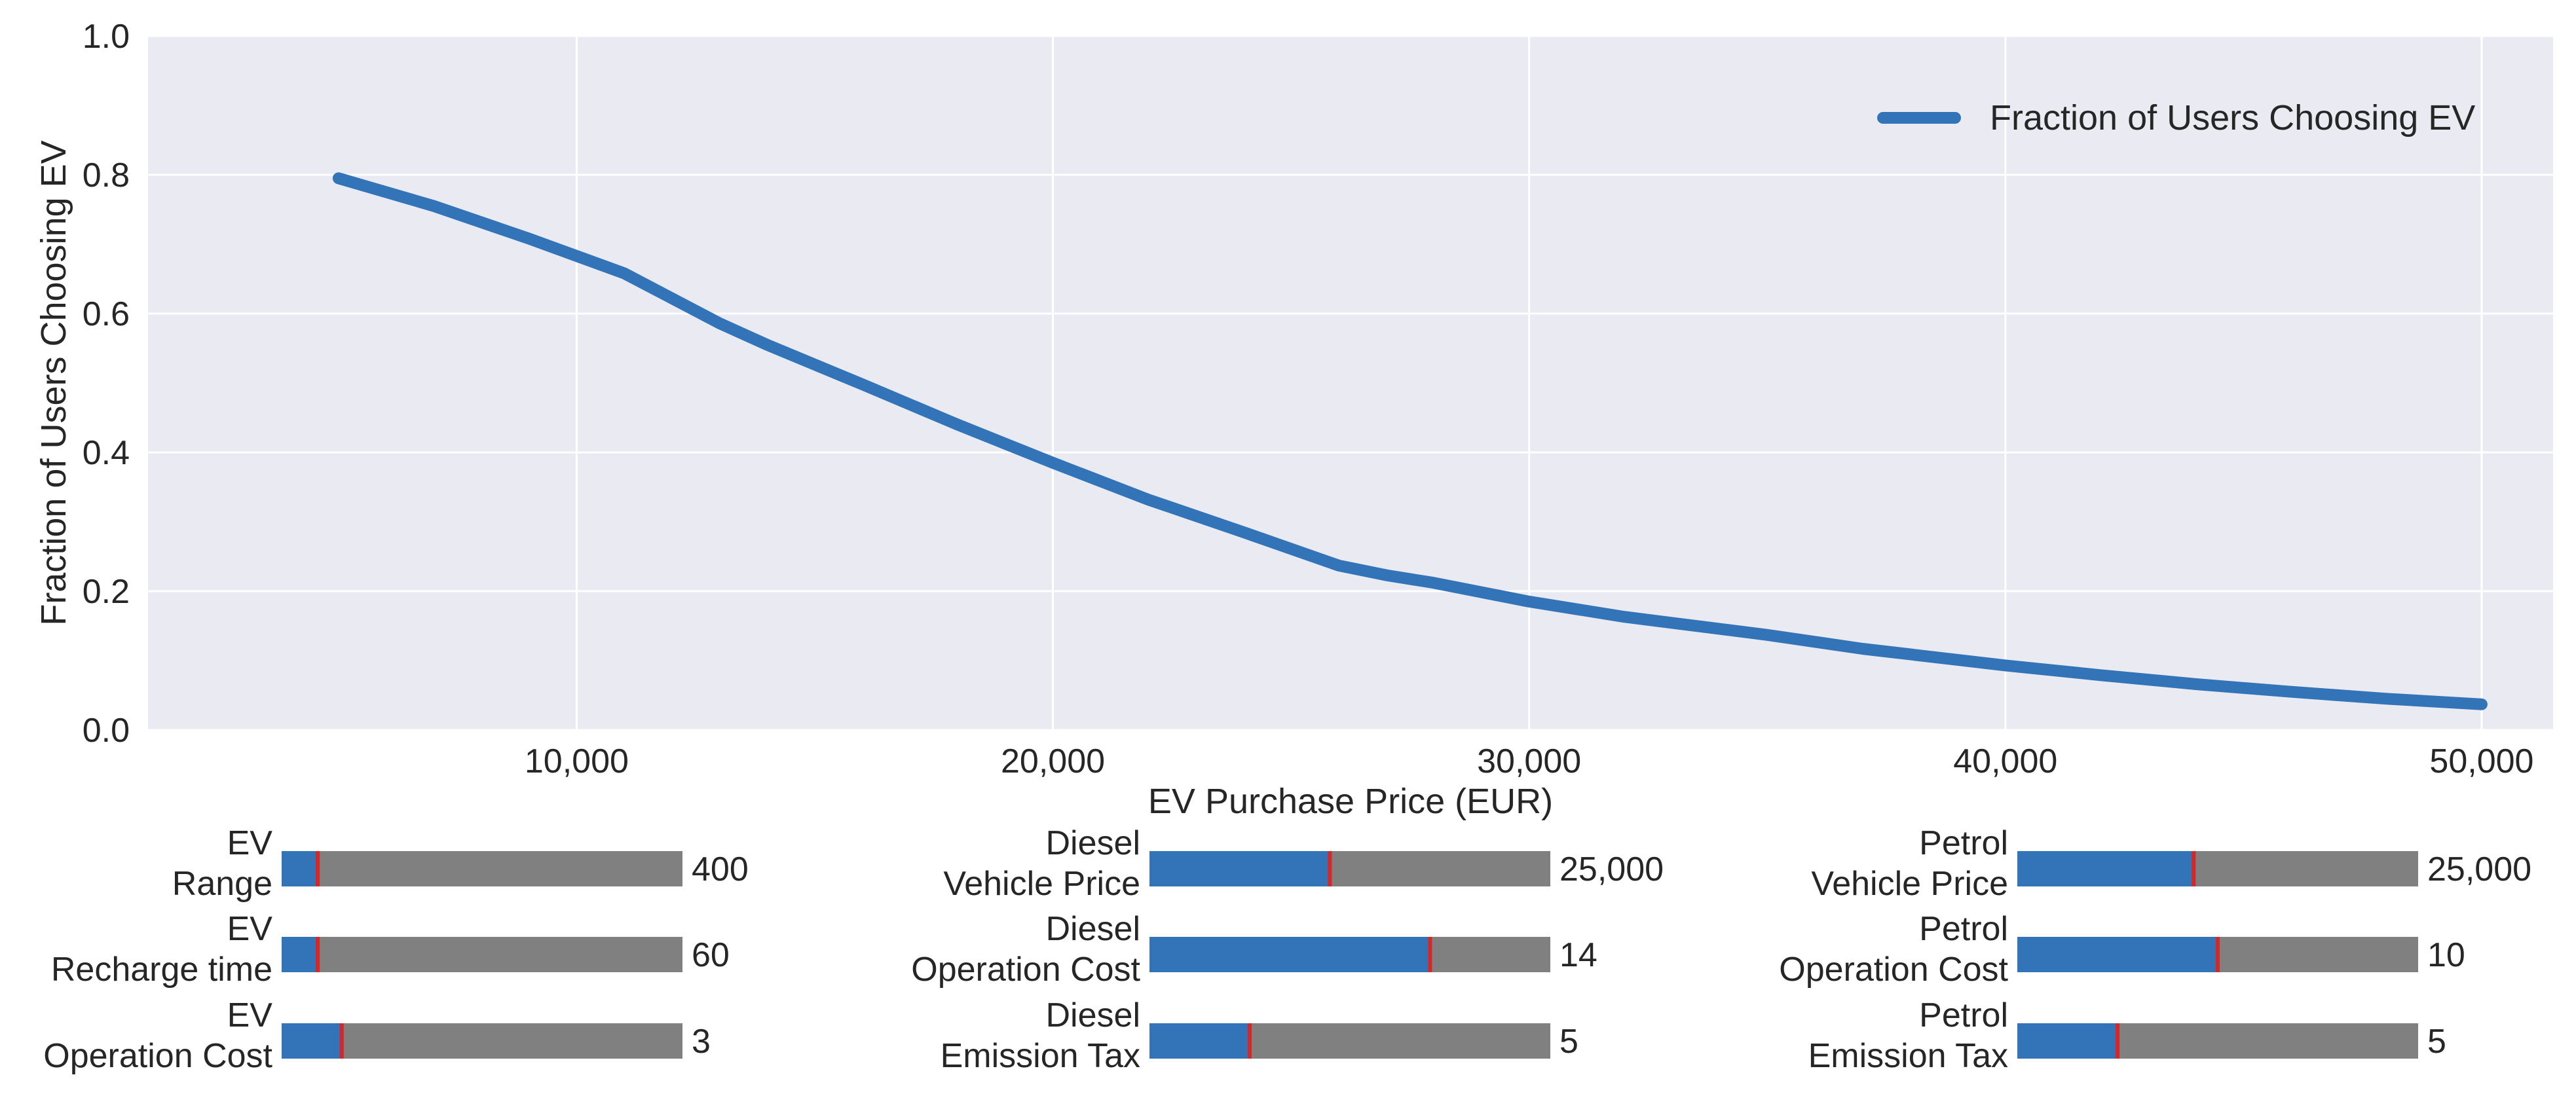  What do you see at coordinates (1053, 761) in the screenshot?
I see `x-tick-label: 20,000` at bounding box center [1053, 761].